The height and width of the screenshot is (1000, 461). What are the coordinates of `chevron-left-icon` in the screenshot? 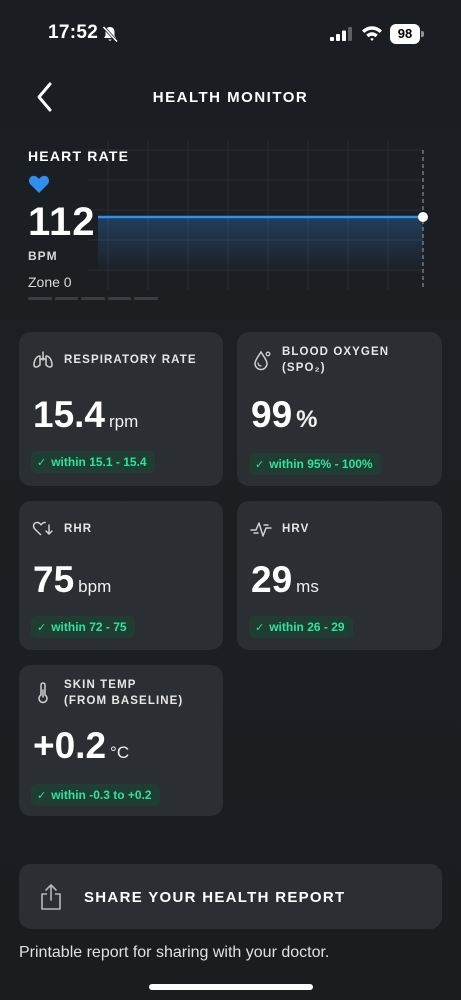 It's located at (44, 97).